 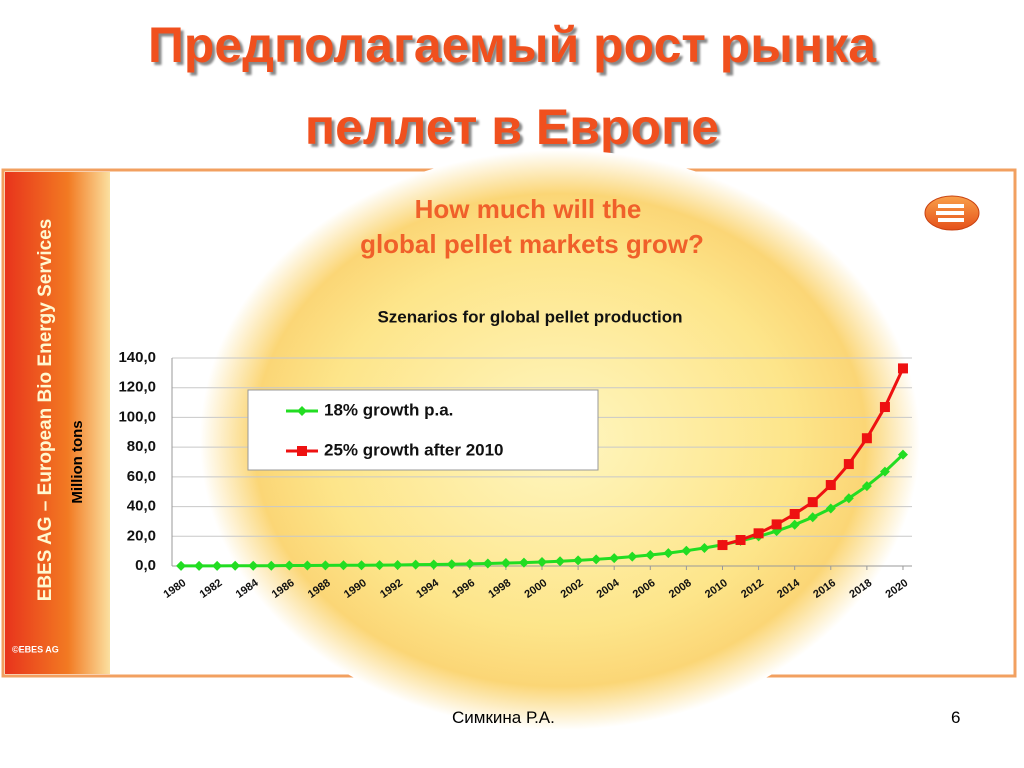 What do you see at coordinates (141, 446) in the screenshot?
I see `y-tick-label: 80,0` at bounding box center [141, 446].